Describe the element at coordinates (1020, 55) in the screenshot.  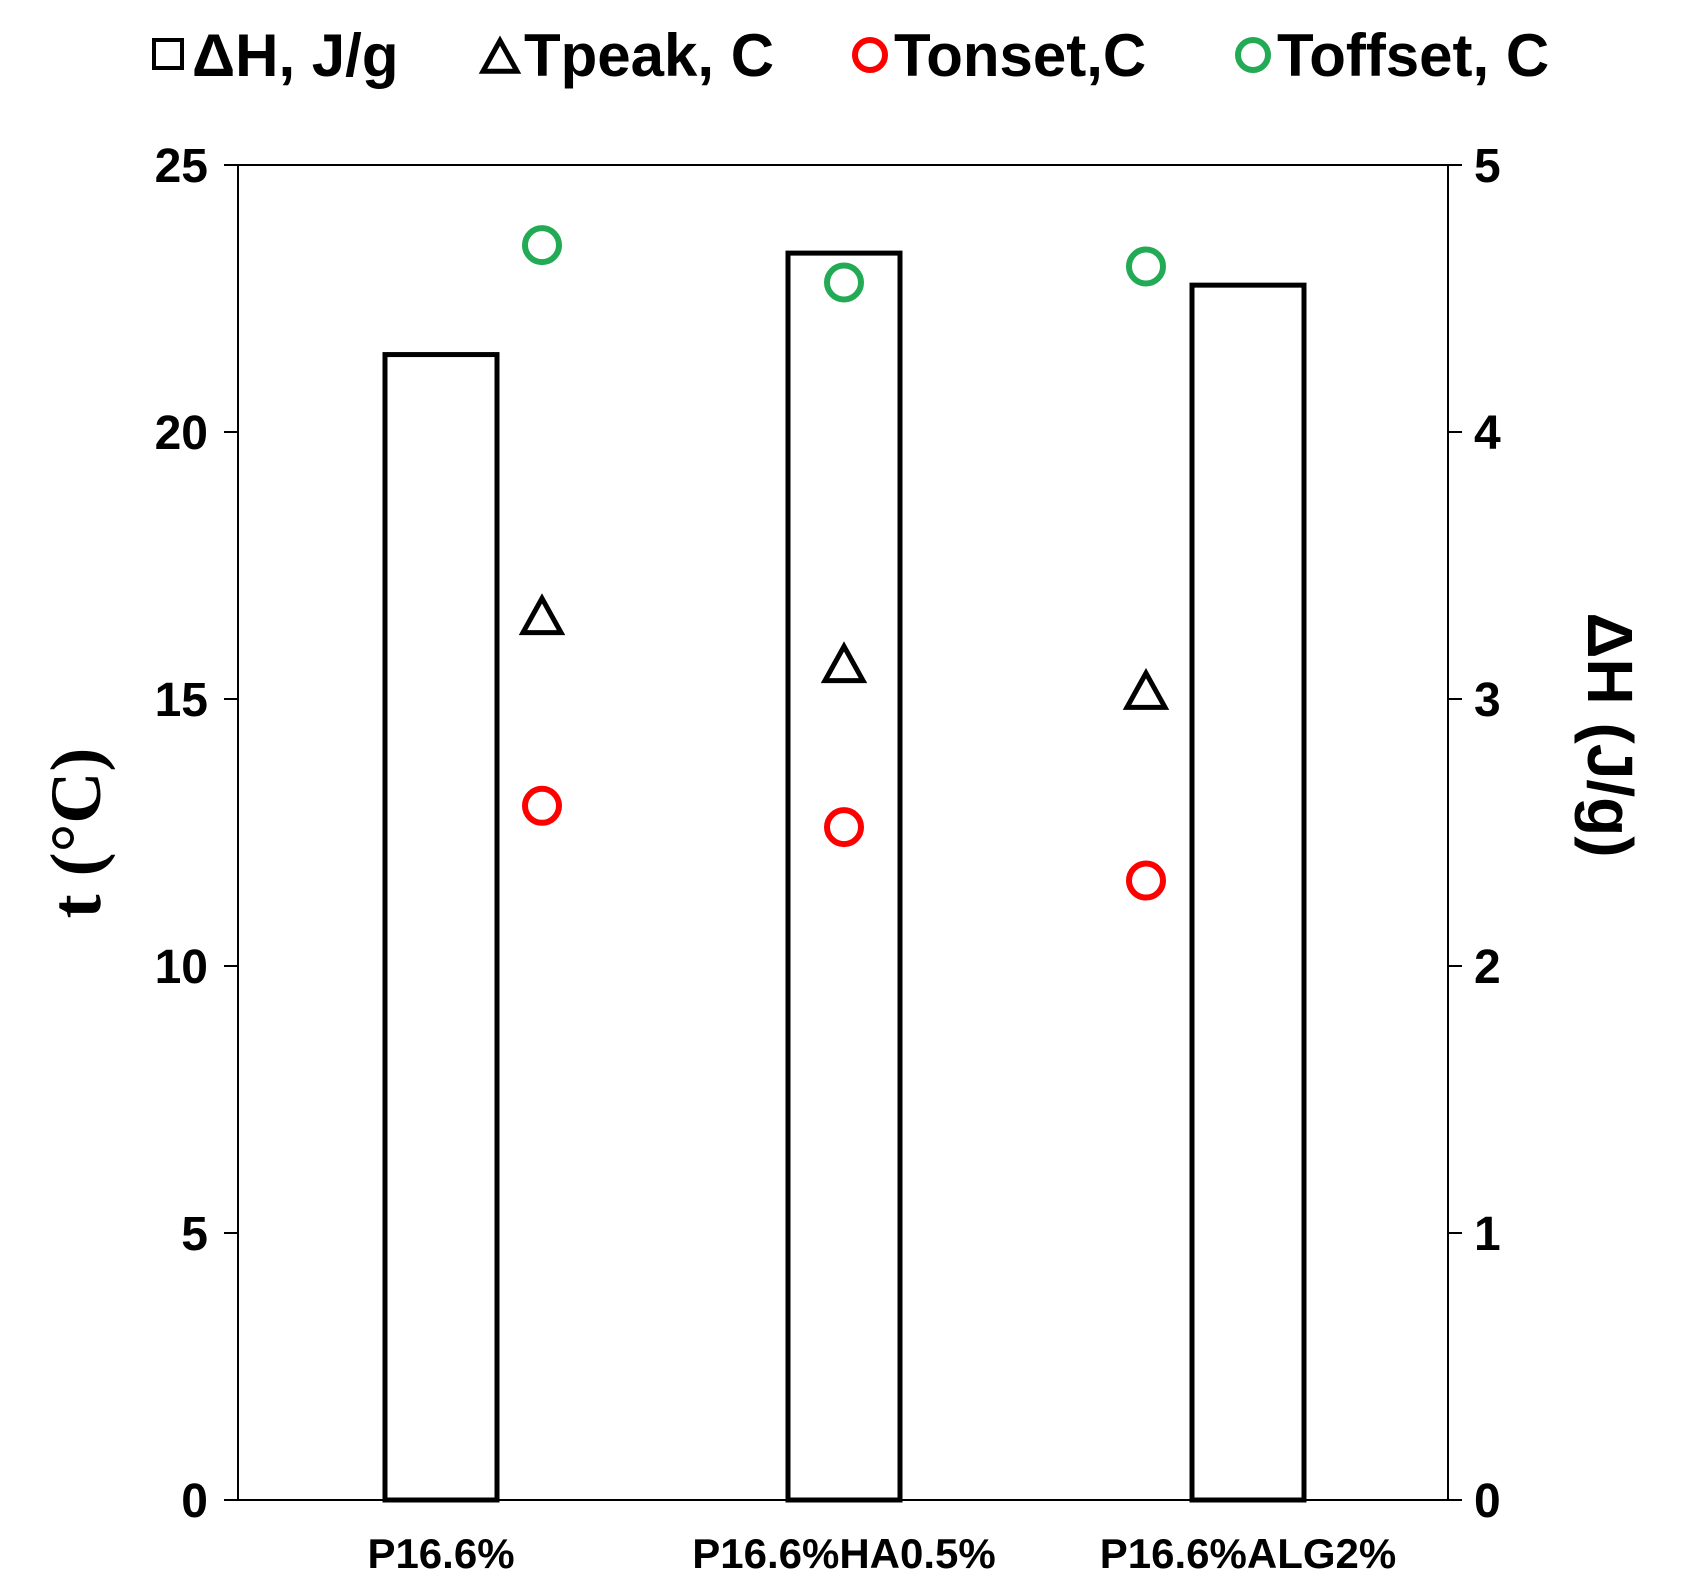
I see `legend-label: Tonset,C` at that location.